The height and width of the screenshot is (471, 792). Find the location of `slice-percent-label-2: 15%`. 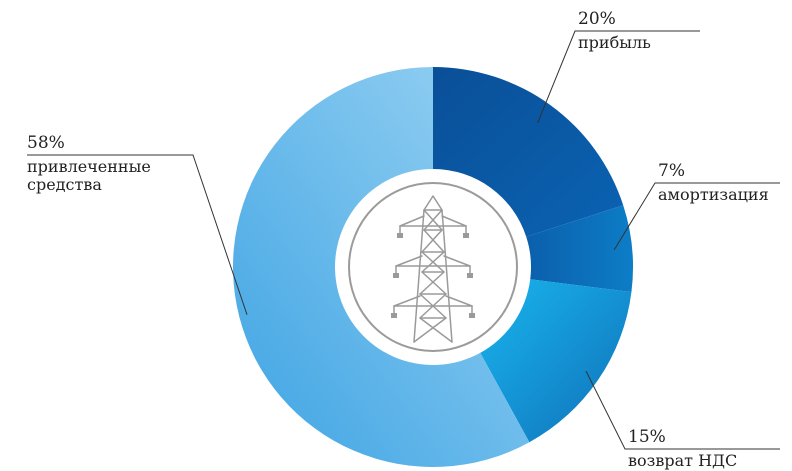

slice-percent-label-2: 15% is located at coordinates (647, 437).